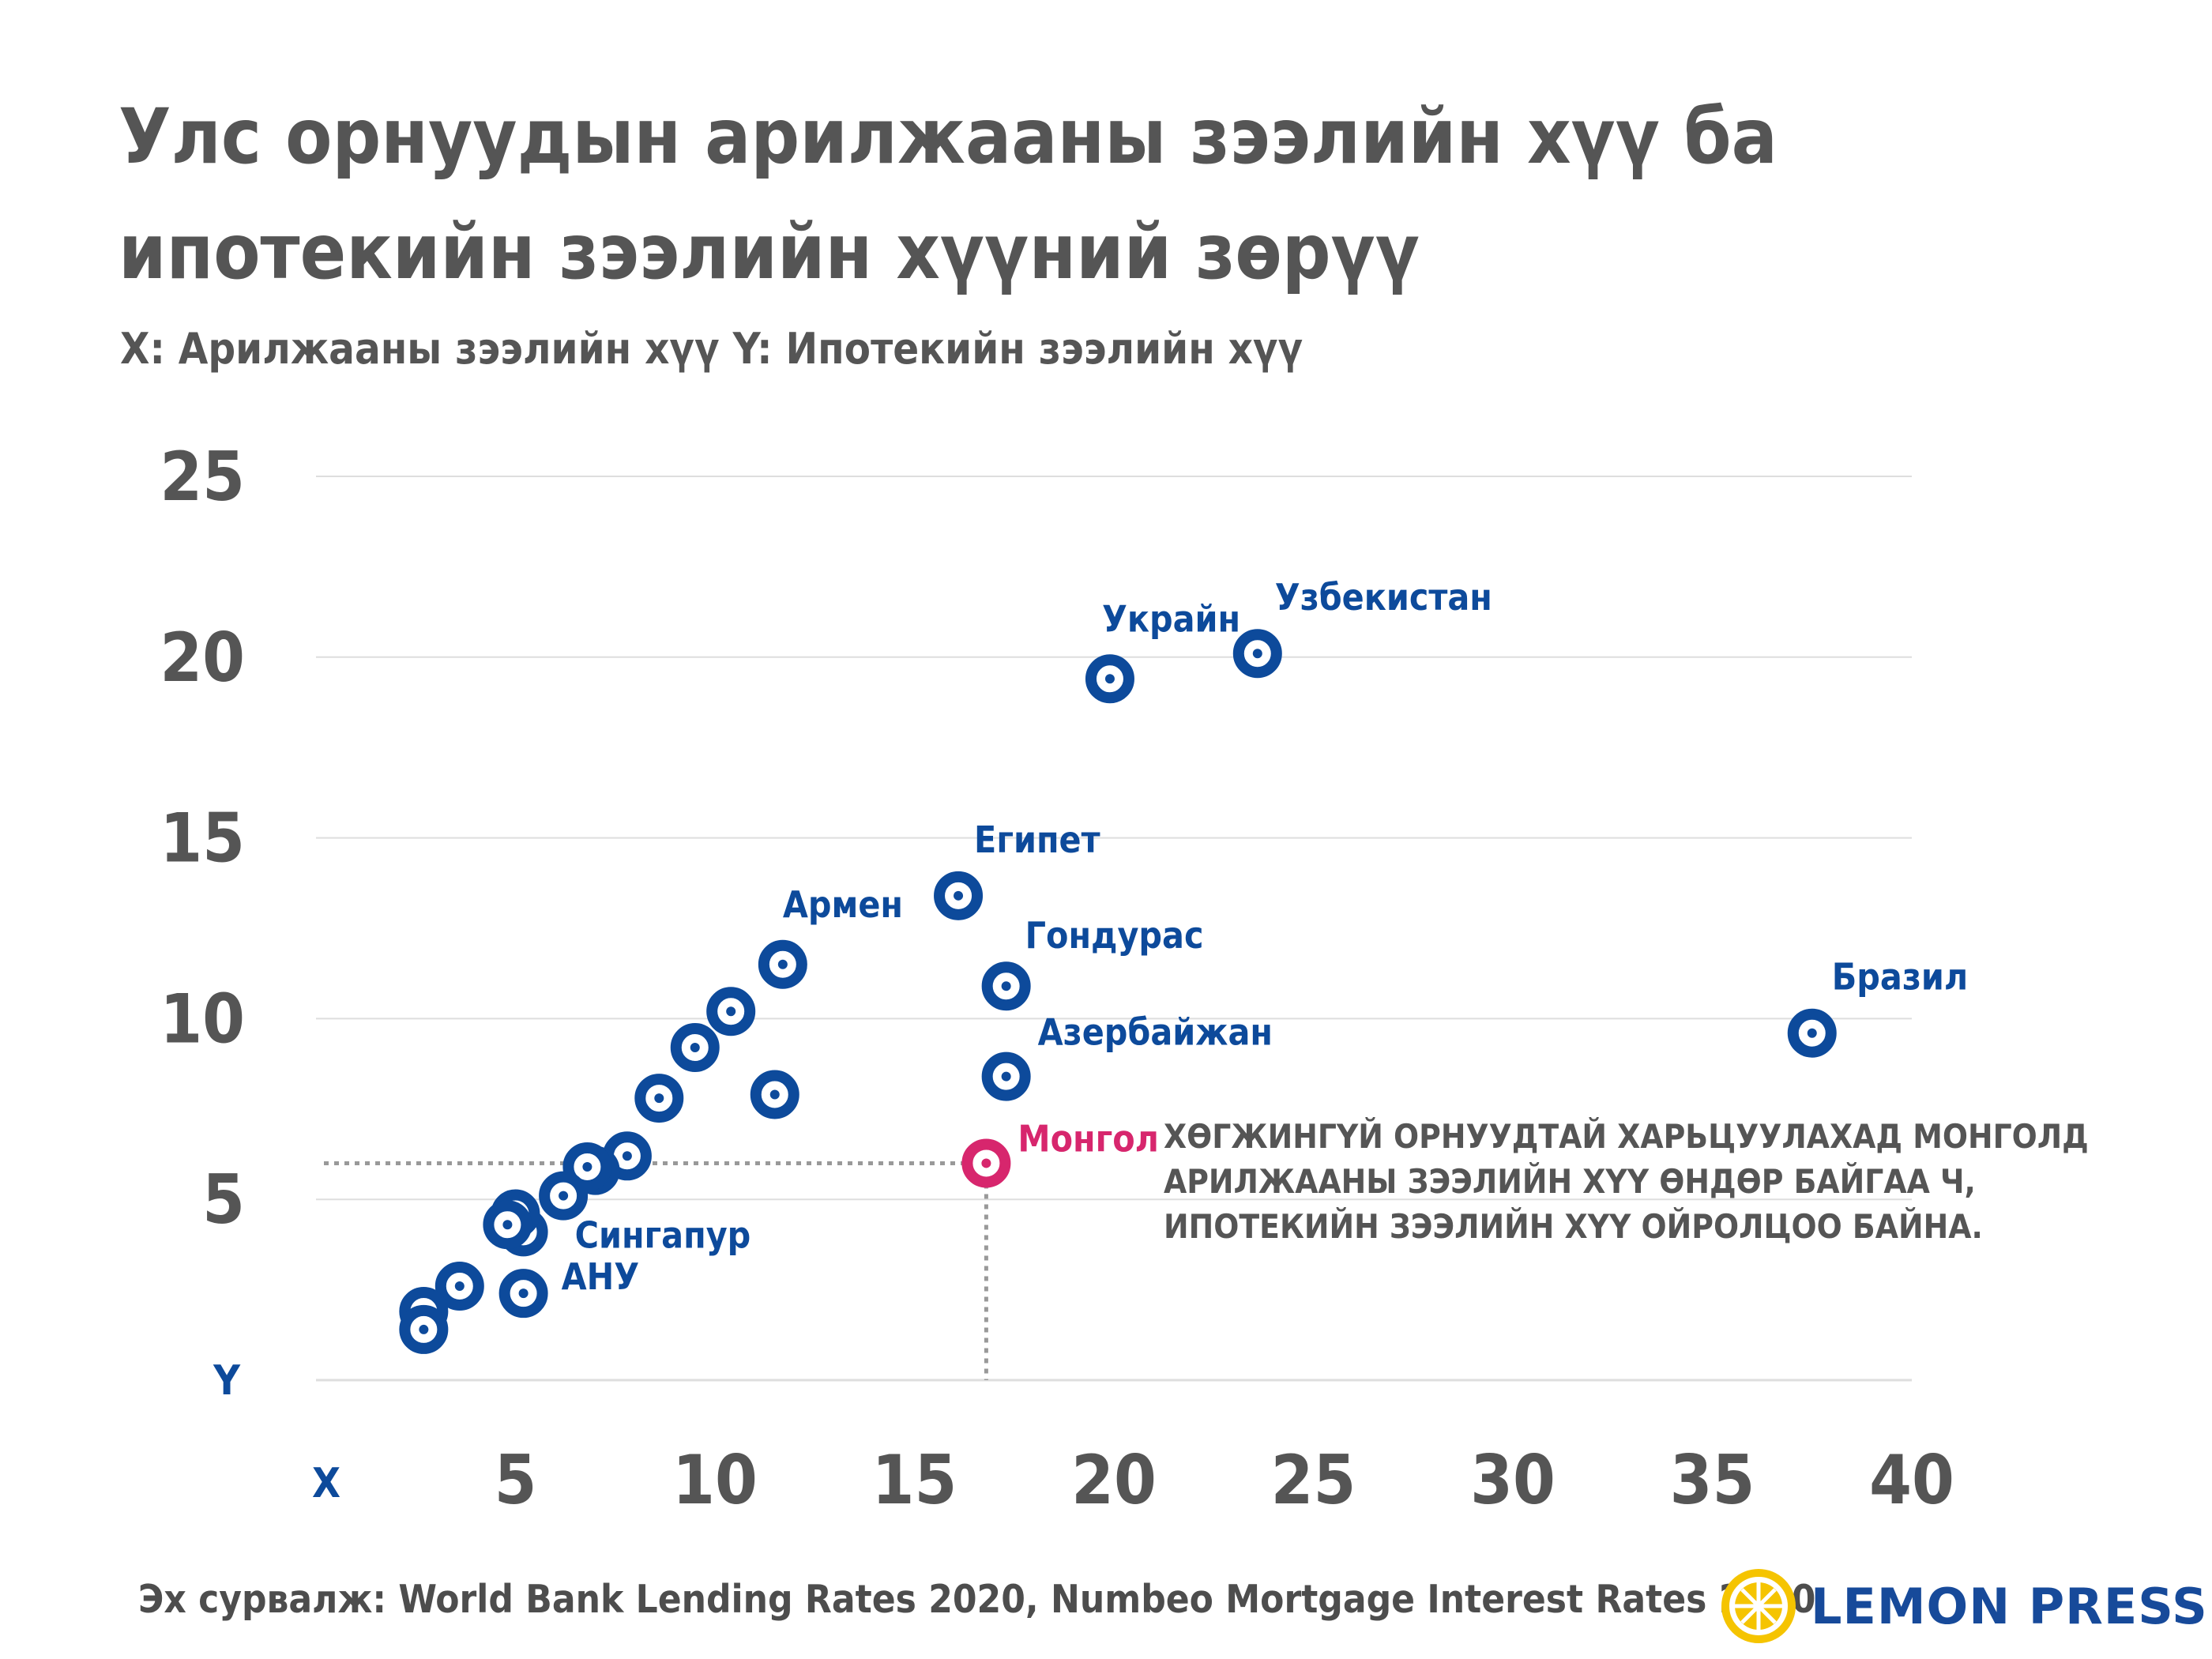  What do you see at coordinates (1384, 598) in the screenshot?
I see `point-label: Узбекистан` at bounding box center [1384, 598].